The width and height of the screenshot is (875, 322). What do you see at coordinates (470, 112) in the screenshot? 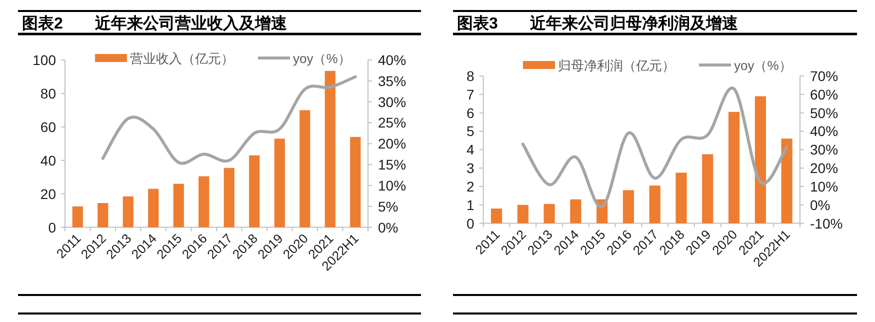
I see `y-tick-label: 6` at bounding box center [470, 112].